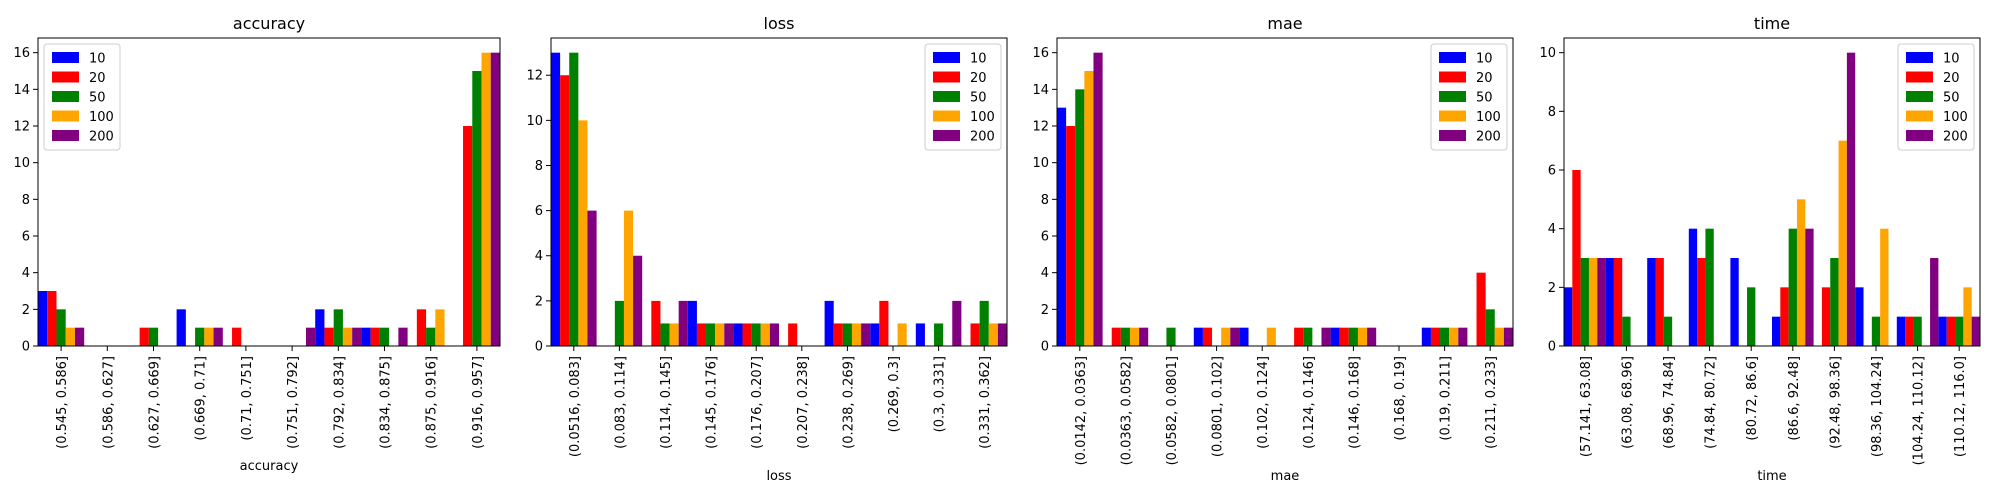 The image size is (2000, 500). What do you see at coordinates (1045, 310) in the screenshot?
I see `y-tick-label: 2` at bounding box center [1045, 310].